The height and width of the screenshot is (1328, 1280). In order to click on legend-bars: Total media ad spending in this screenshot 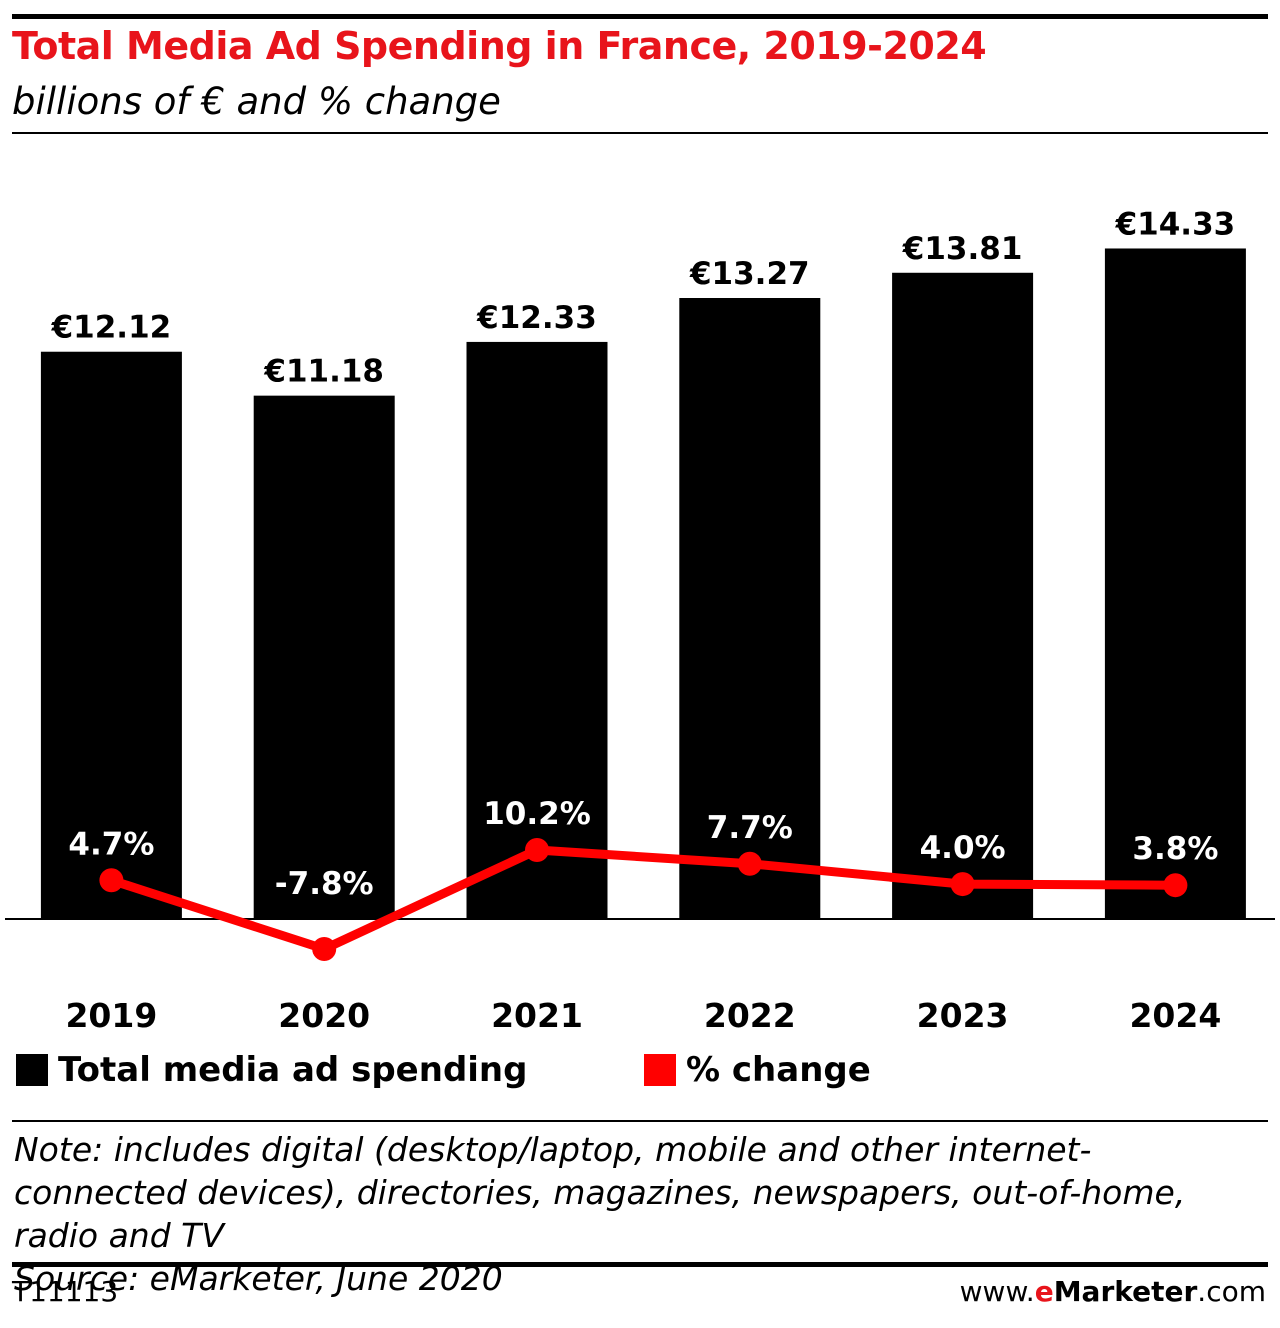, I will do `click(271, 1070)`.